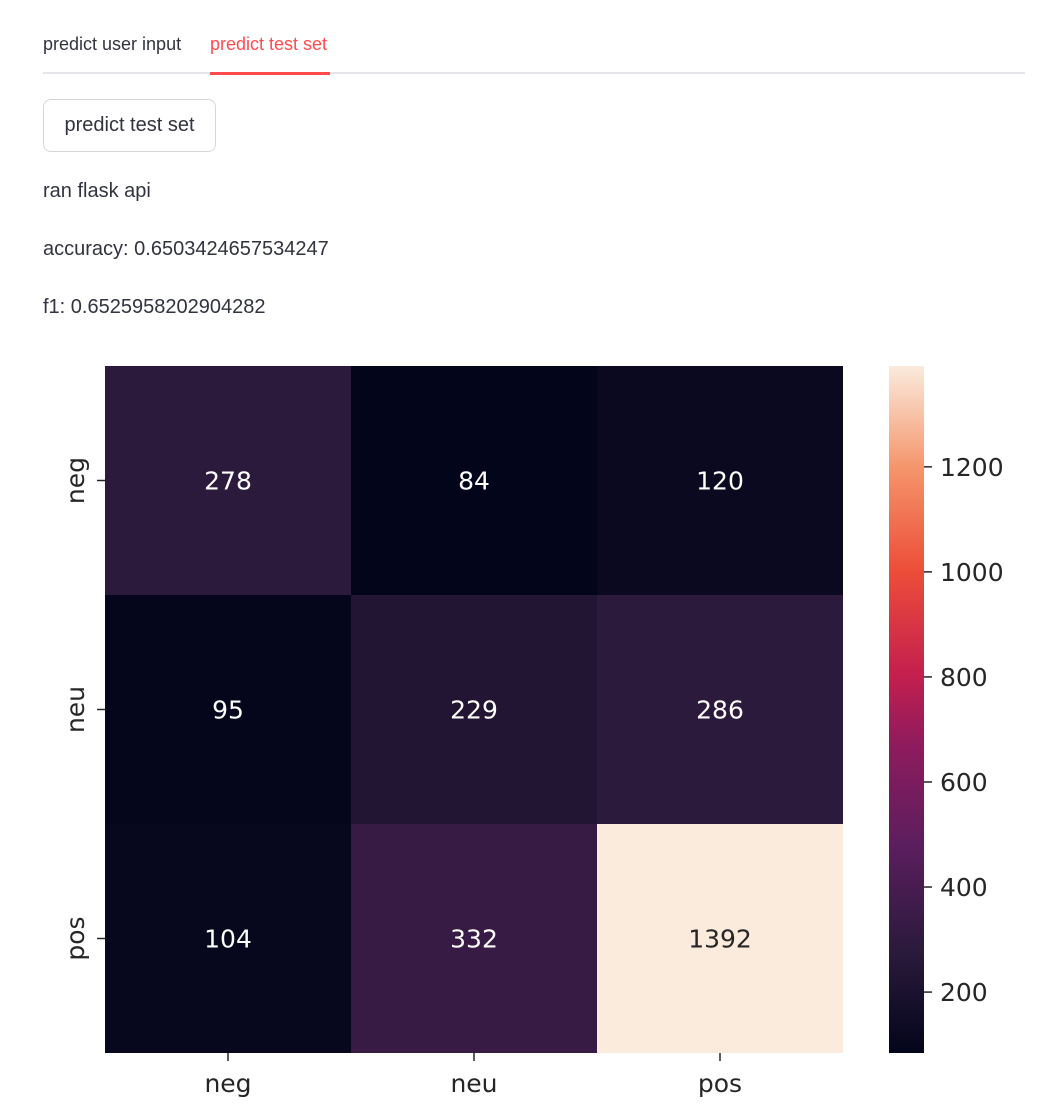  I want to click on predict-test-set-button: predict test set, so click(129, 125).